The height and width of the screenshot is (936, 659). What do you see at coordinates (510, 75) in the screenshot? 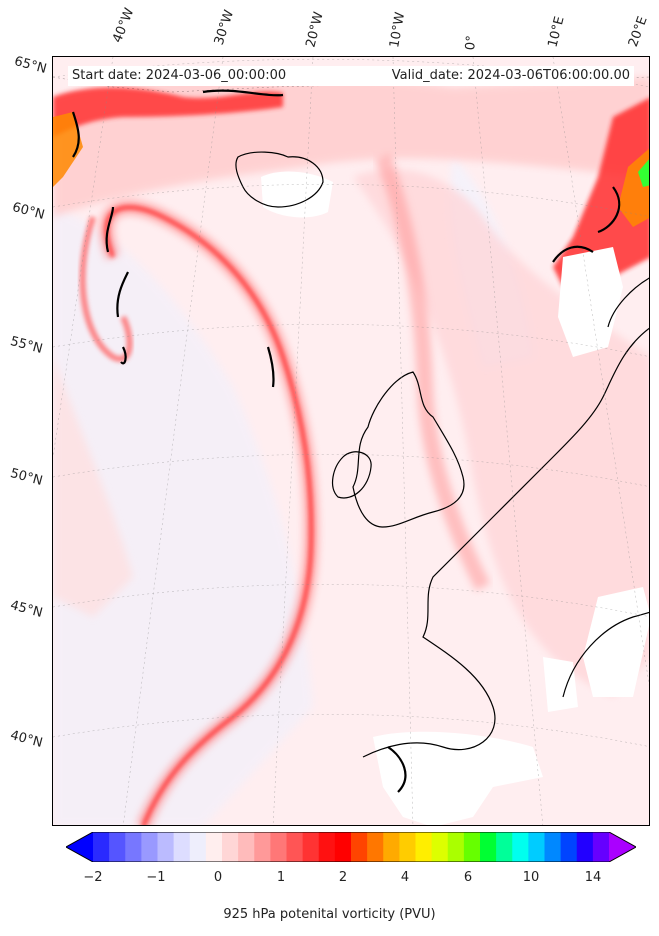
I see `valid-date-label: Valid_date: 2024-03-06T06:00:00.00` at bounding box center [510, 75].